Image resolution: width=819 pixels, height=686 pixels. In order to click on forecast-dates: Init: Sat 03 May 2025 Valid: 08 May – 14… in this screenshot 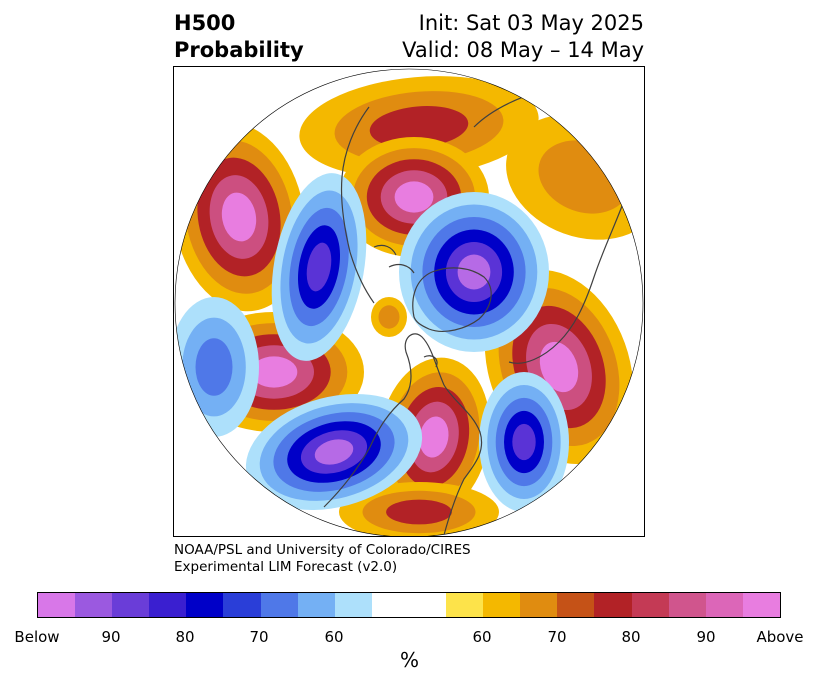, I will do `click(523, 37)`.